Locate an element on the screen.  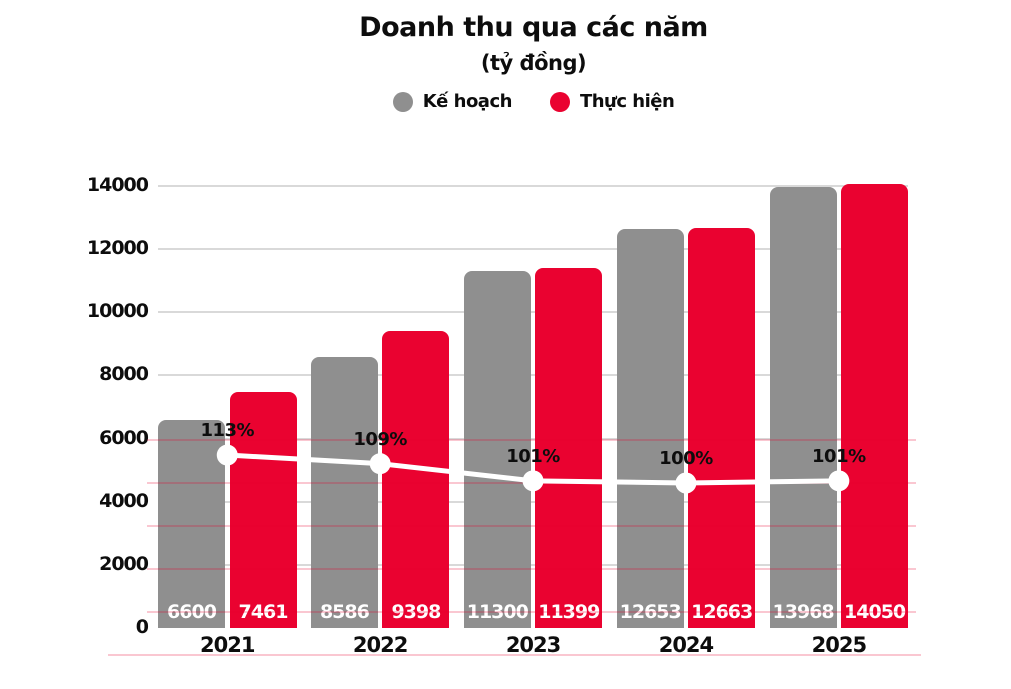
bar-thuc-hien-2024 is located at coordinates (722, 428).